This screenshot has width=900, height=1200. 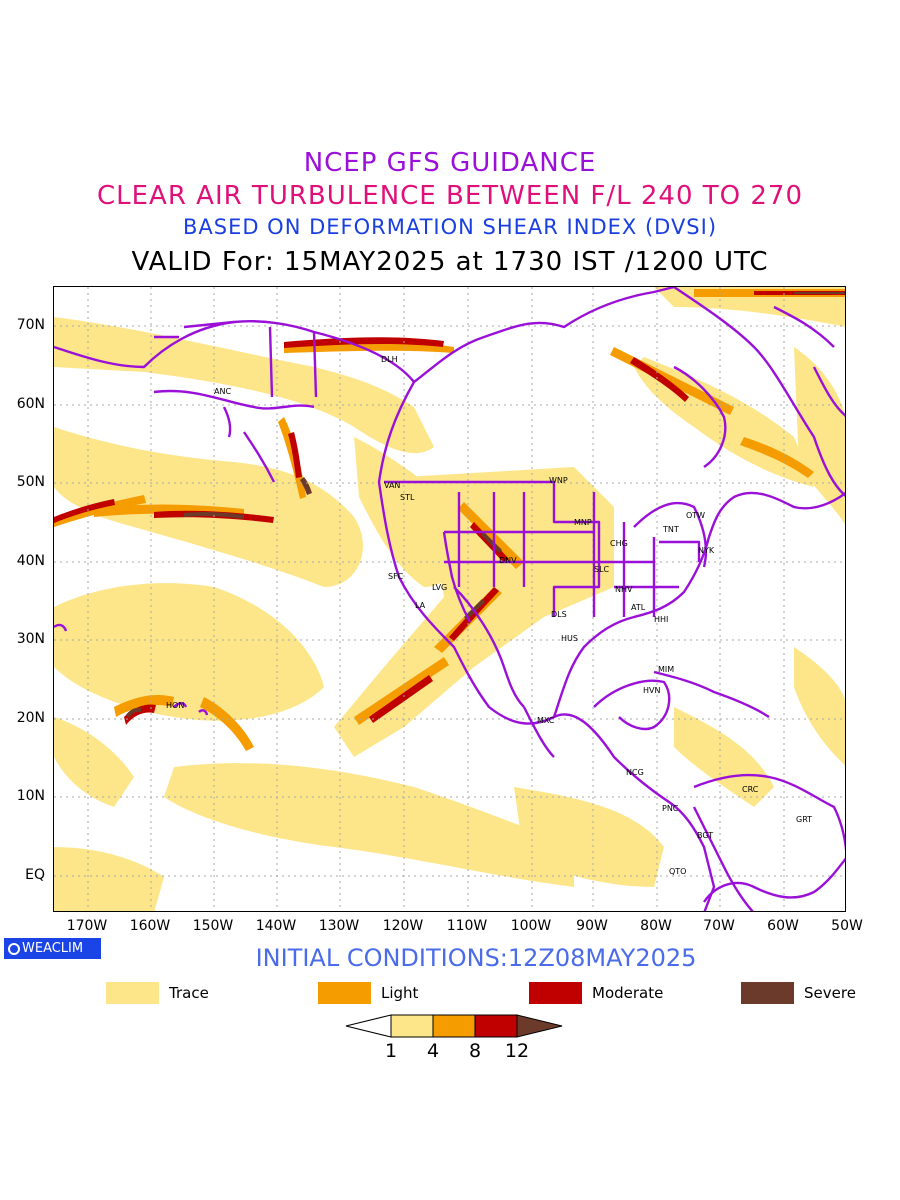 I want to click on lon-label-50w: 50W, so click(x=847, y=926).